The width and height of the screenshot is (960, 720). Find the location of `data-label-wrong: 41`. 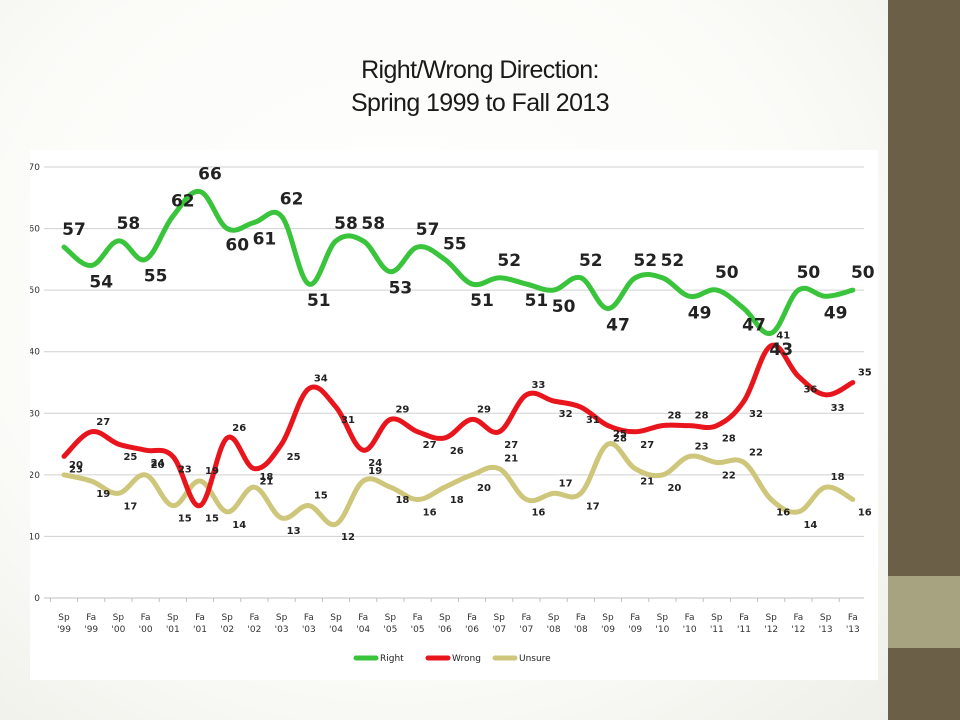

data-label-wrong: 41 is located at coordinates (783, 336).